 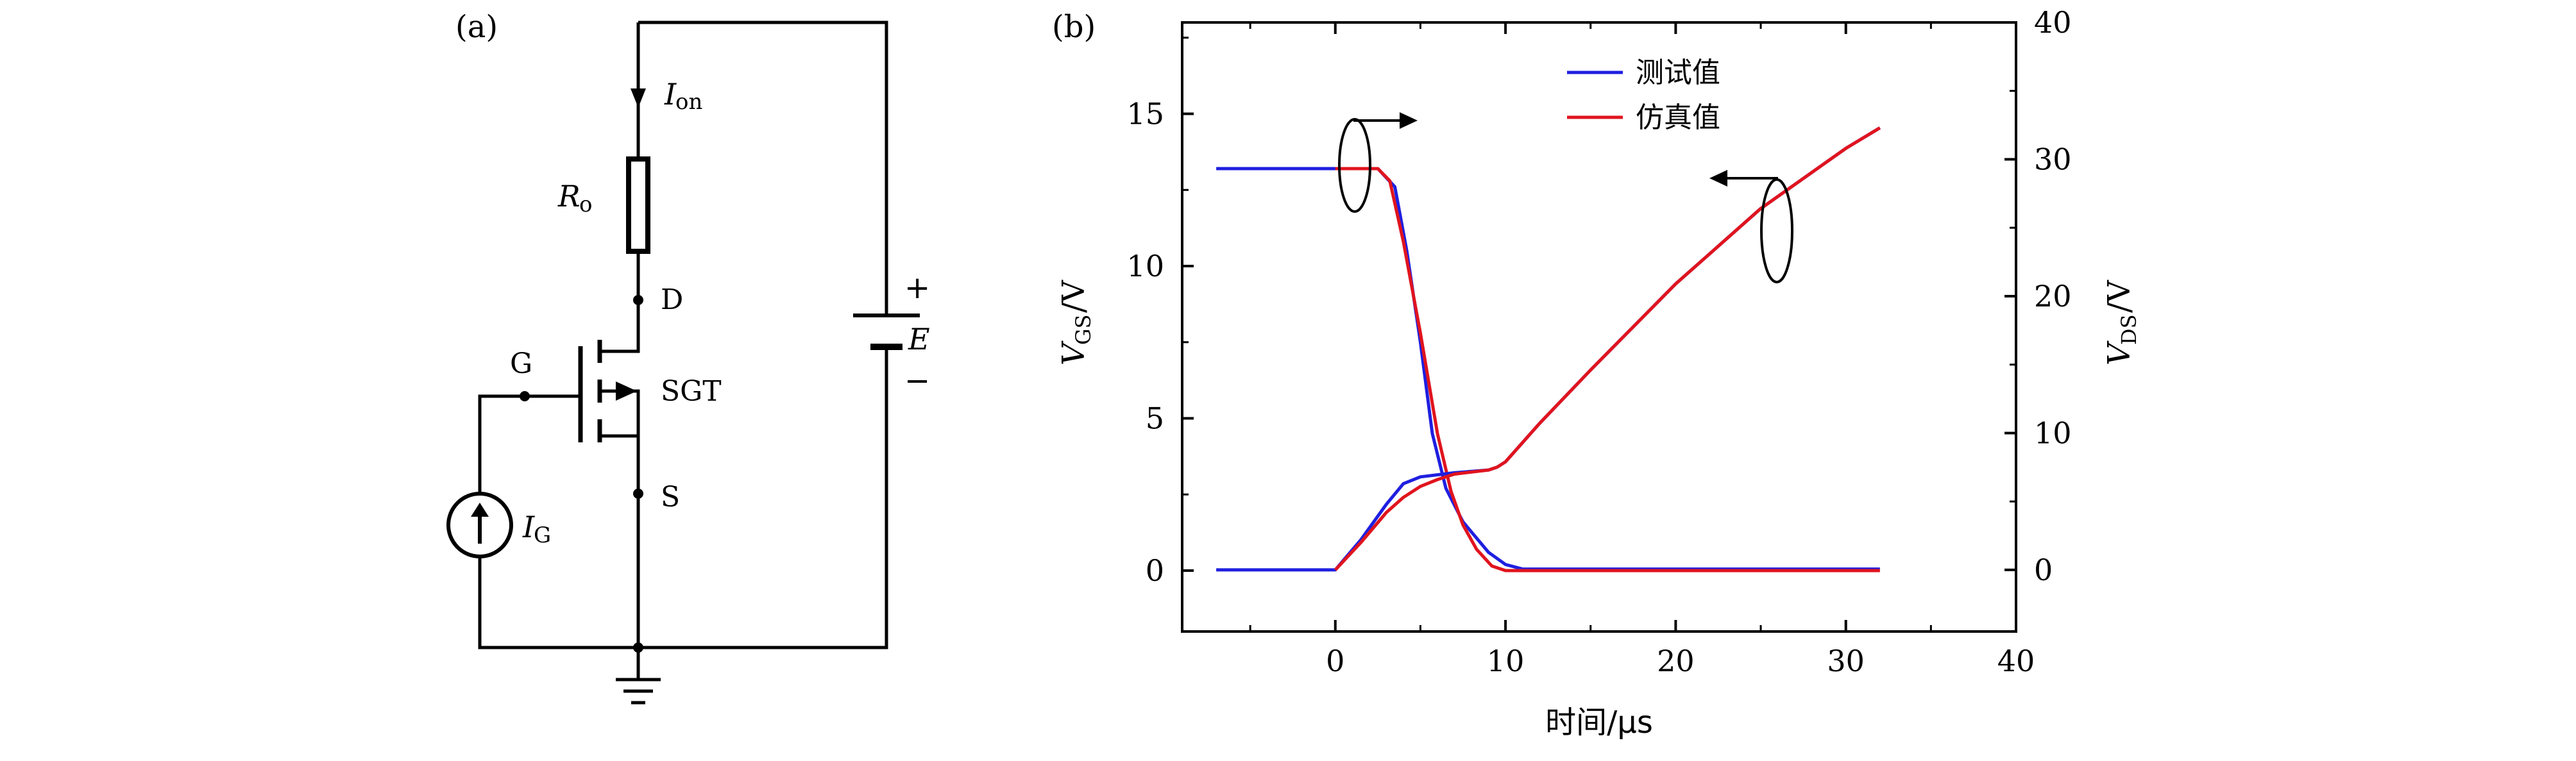 What do you see at coordinates (620, 326) in the screenshot?
I see `wire-drain-stub` at bounding box center [620, 326].